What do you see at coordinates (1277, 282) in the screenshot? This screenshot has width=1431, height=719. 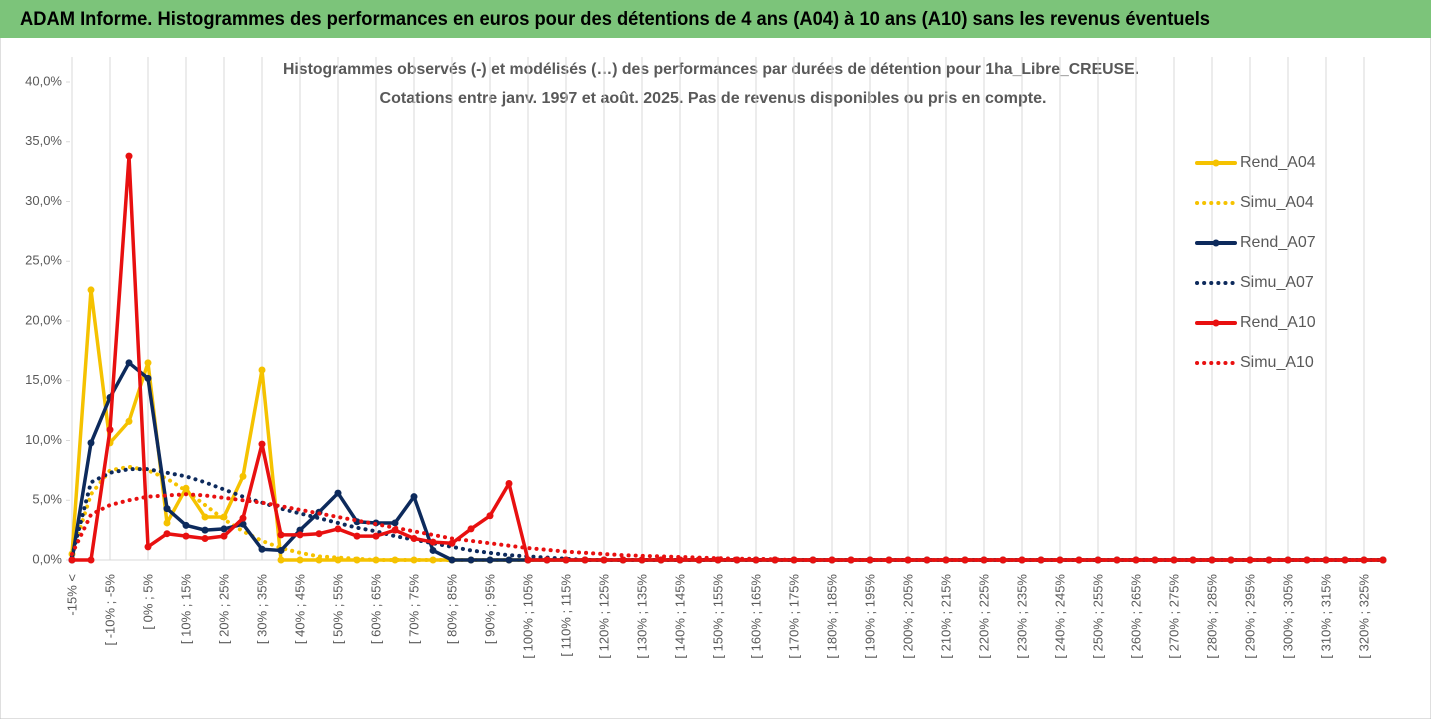 I see `legend-label: Simu_A07` at bounding box center [1277, 282].